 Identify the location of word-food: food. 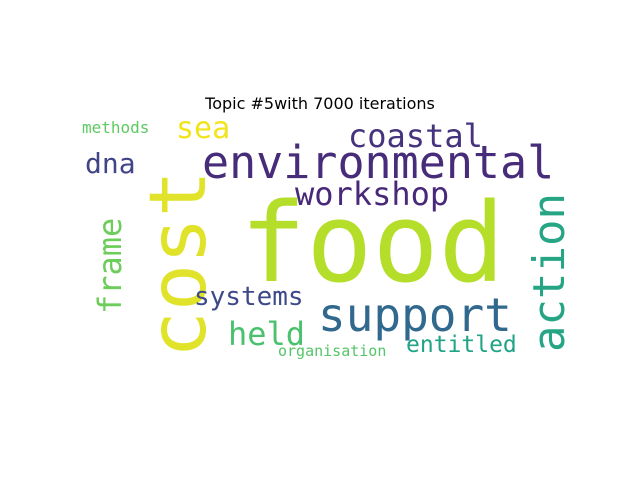
(372, 243).